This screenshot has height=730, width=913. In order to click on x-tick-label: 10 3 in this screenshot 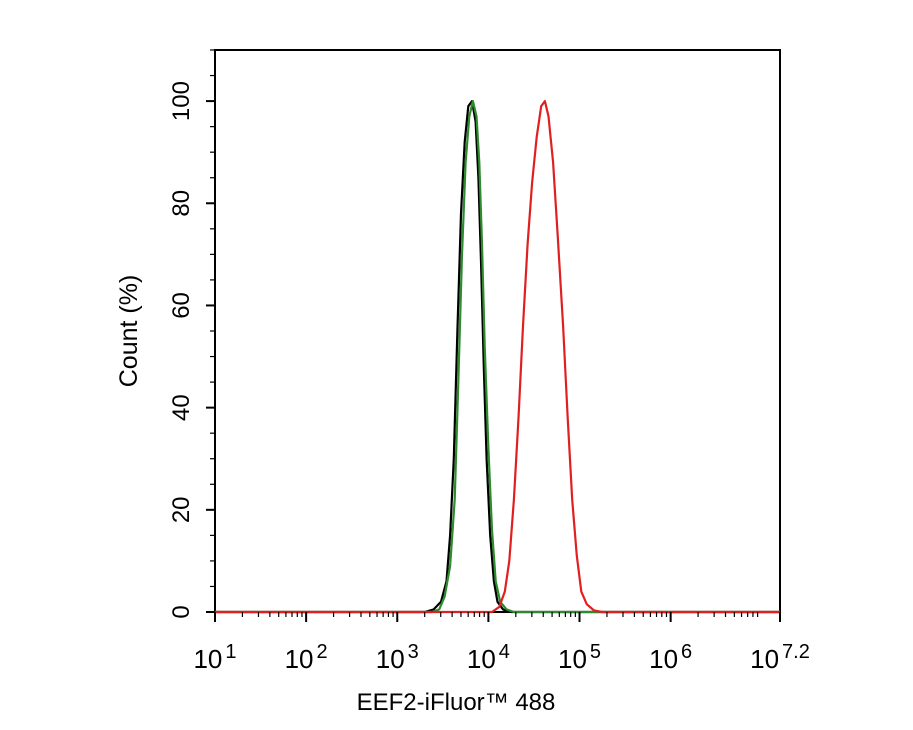, I will do `click(397, 657)`.